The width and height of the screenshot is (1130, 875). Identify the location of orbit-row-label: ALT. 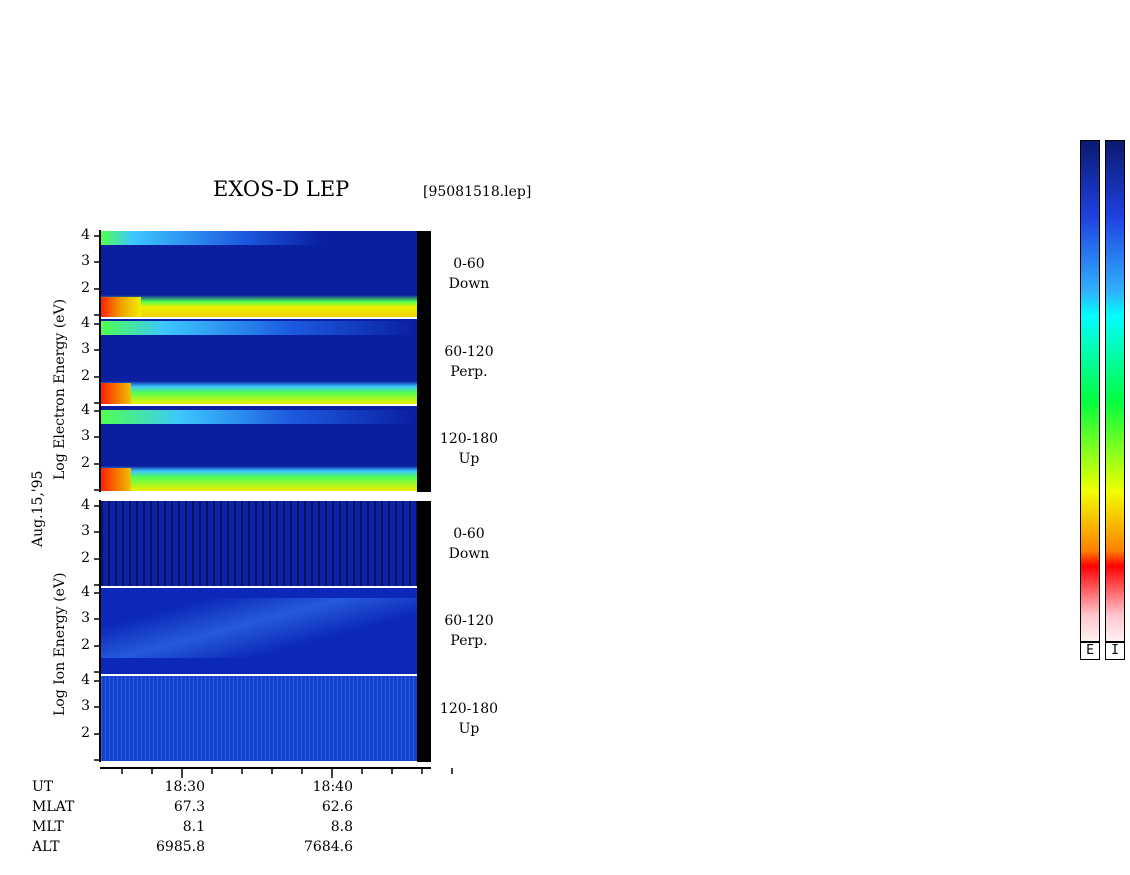
(46, 847).